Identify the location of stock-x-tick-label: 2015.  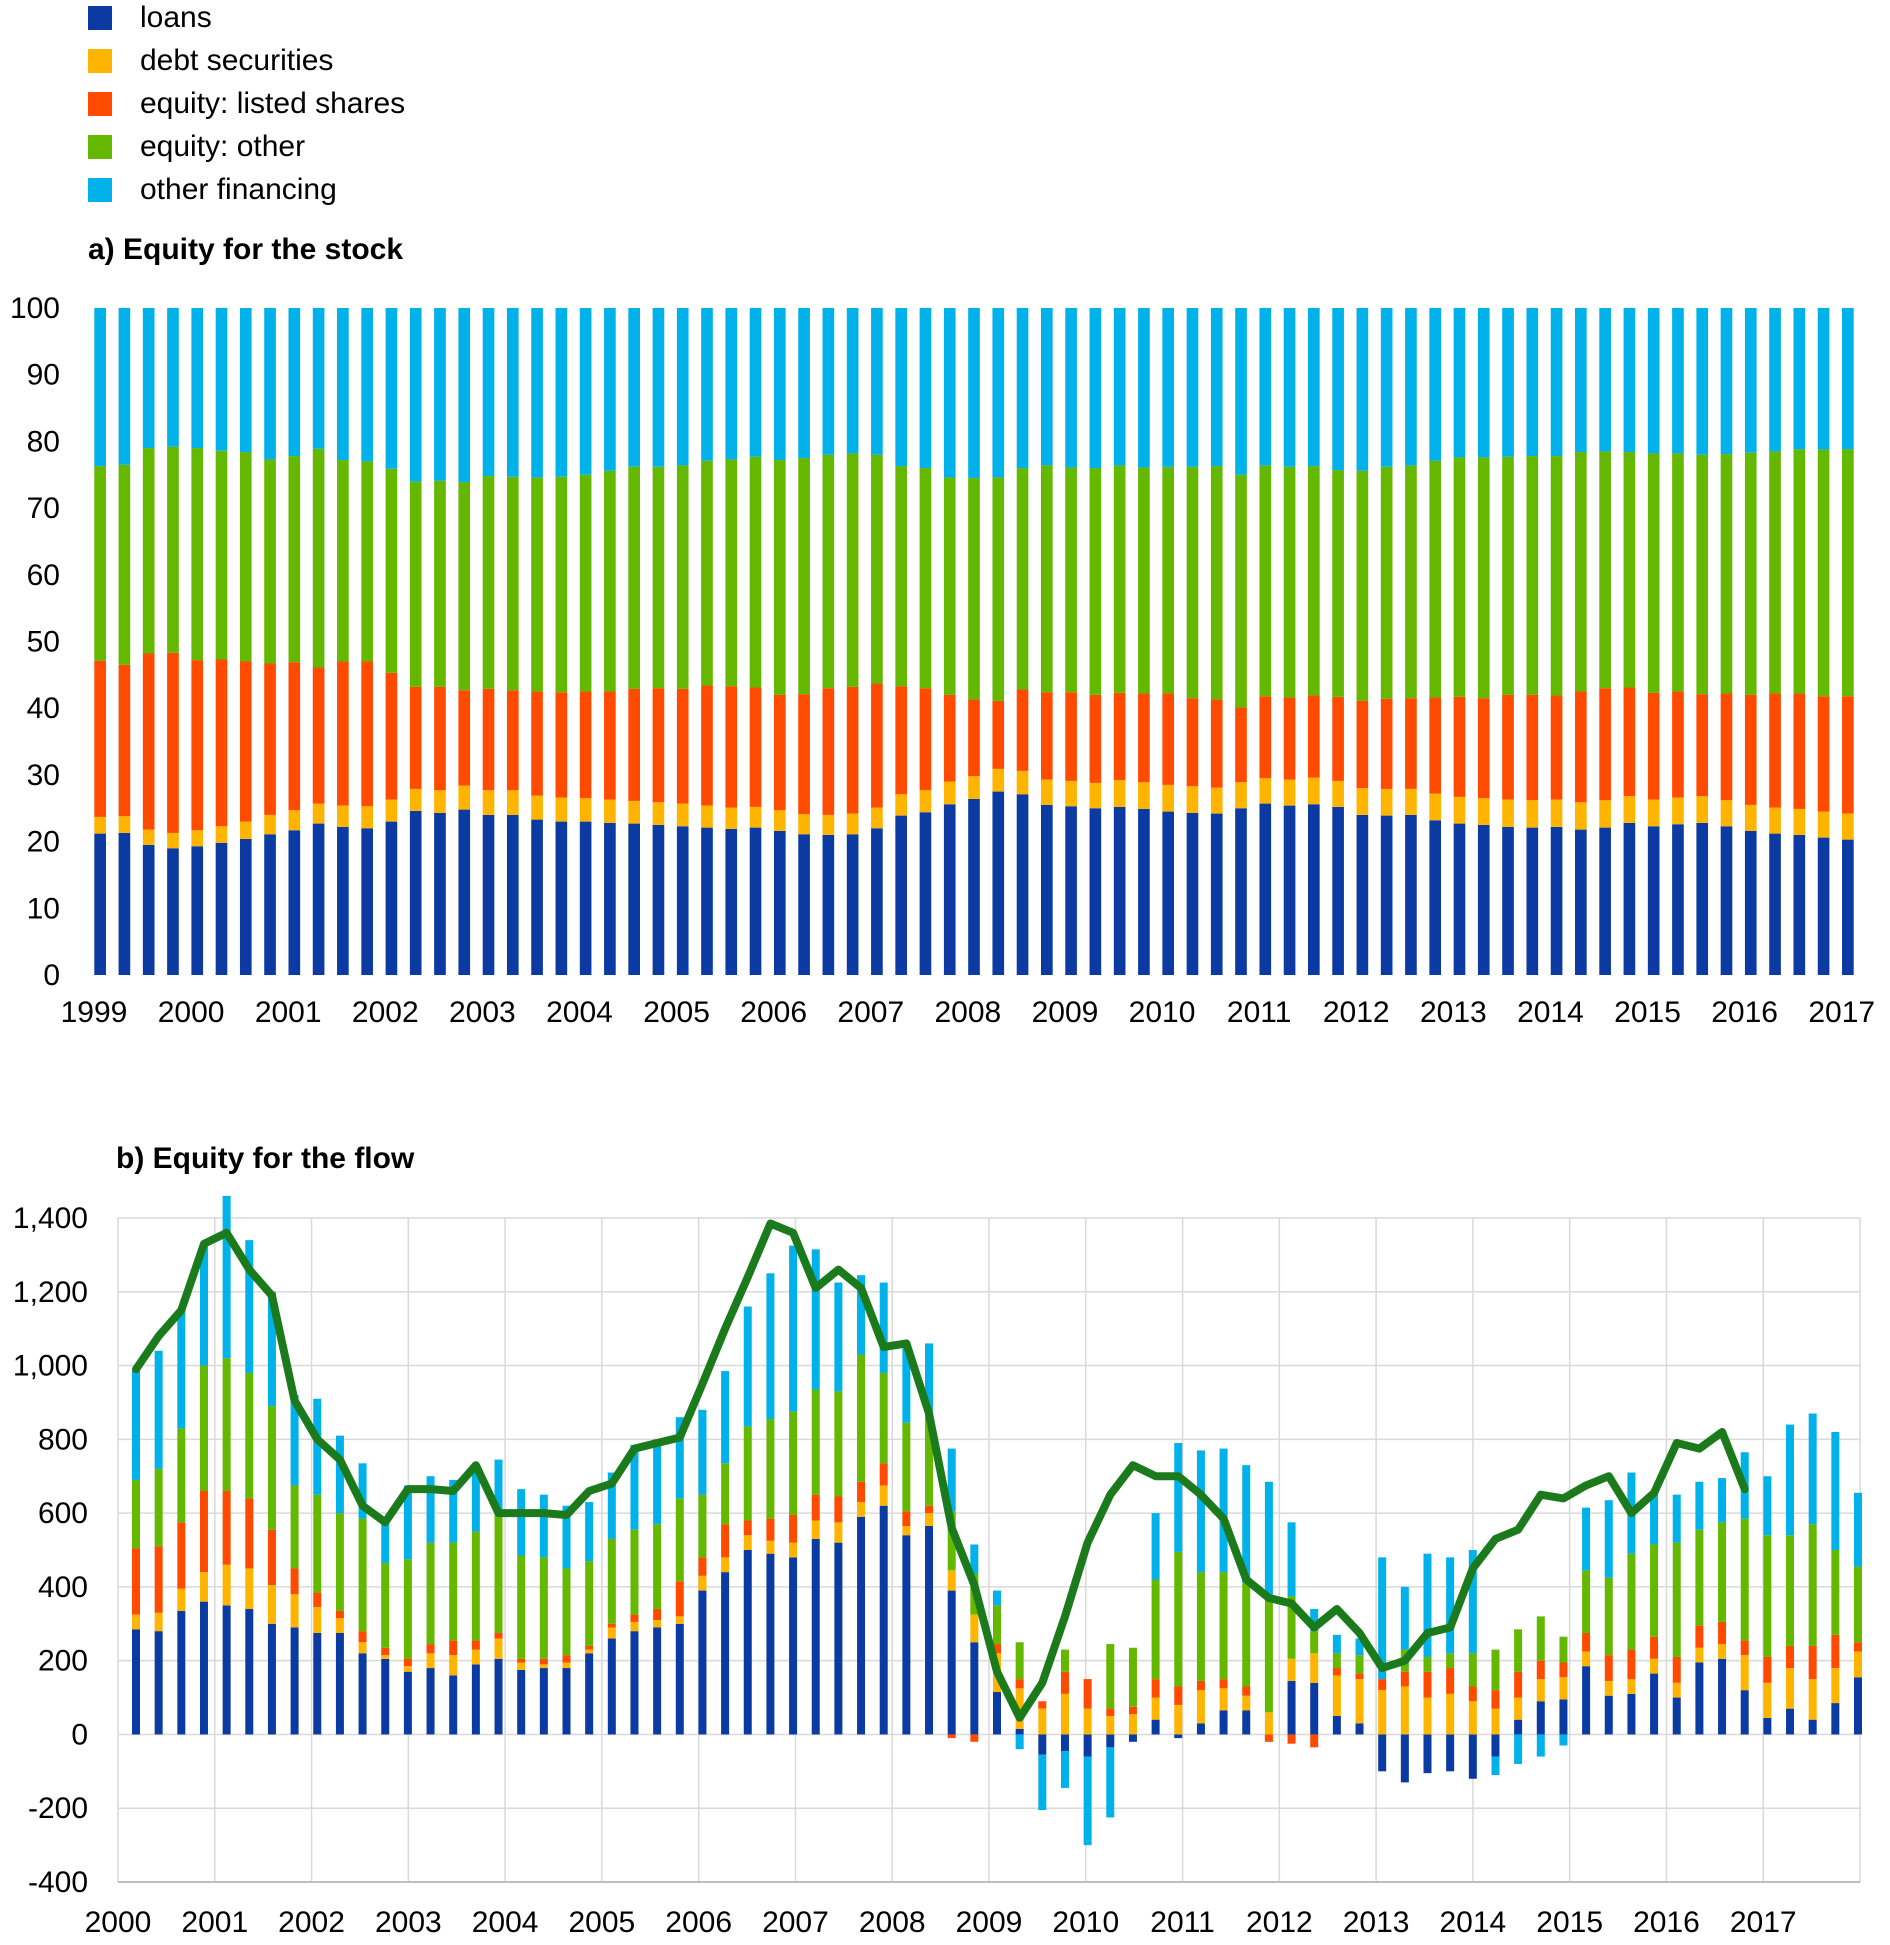
(1647, 1012).